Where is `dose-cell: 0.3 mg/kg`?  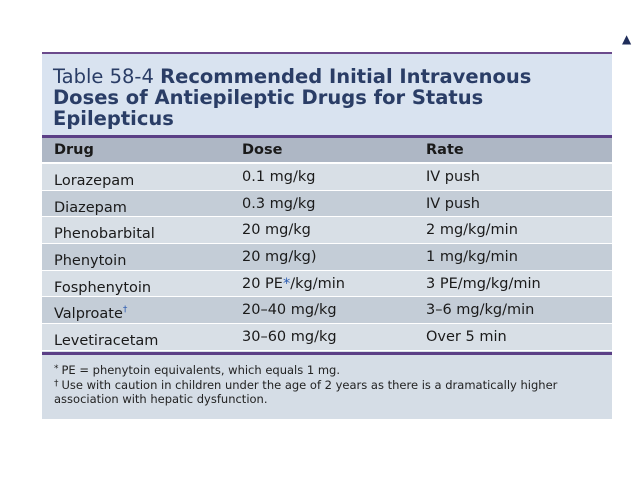 dose-cell: 0.3 mg/kg is located at coordinates (279, 203).